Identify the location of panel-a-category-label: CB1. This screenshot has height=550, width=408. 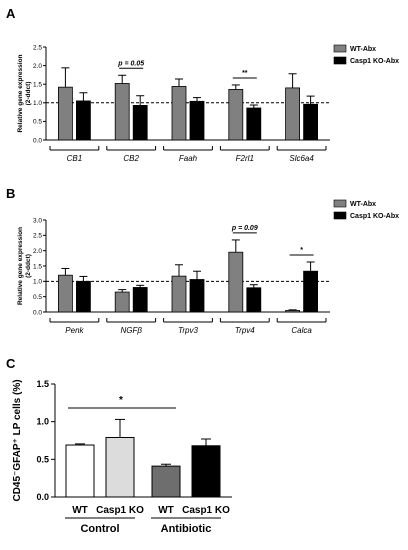
(75, 158).